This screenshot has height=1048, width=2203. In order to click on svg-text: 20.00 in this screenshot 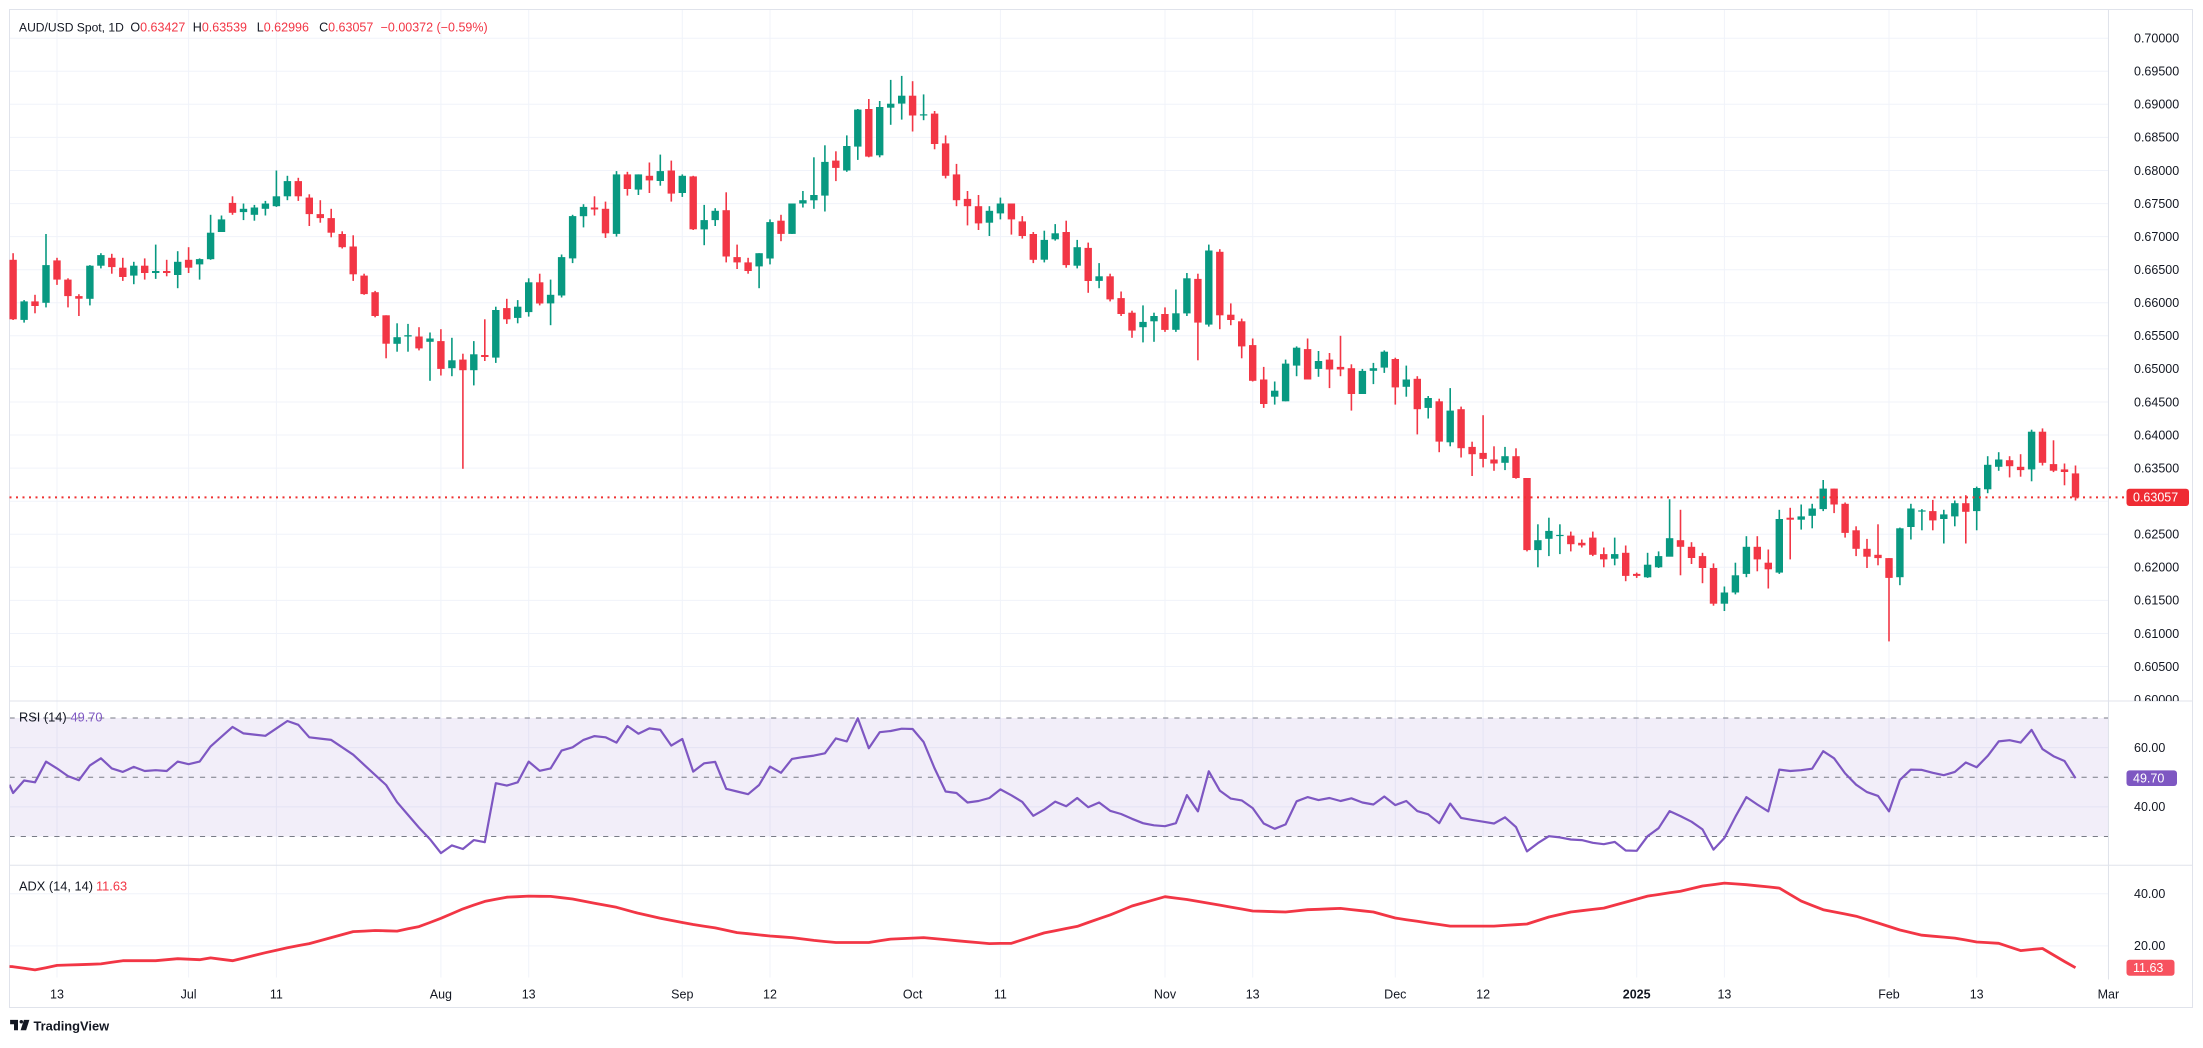, I will do `click(2149, 946)`.